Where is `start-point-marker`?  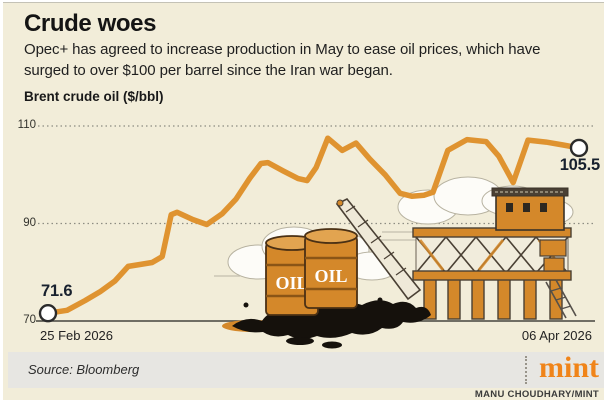 start-point-marker is located at coordinates (48, 313).